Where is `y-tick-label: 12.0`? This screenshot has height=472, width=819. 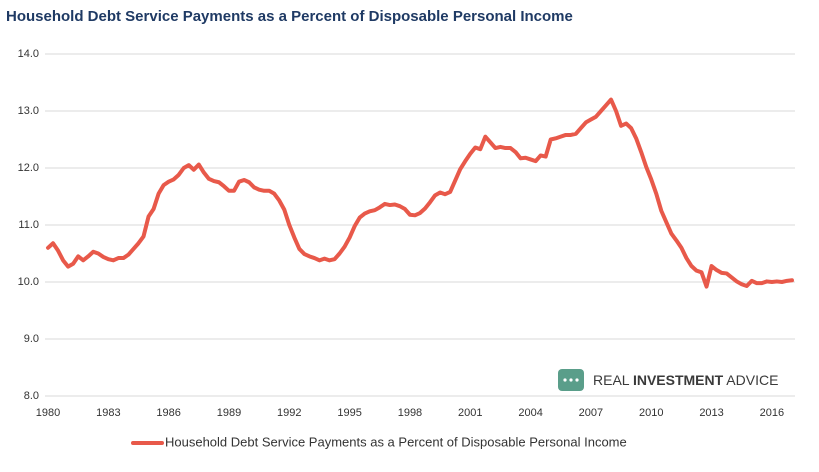 y-tick-label: 12.0 is located at coordinates (28, 168).